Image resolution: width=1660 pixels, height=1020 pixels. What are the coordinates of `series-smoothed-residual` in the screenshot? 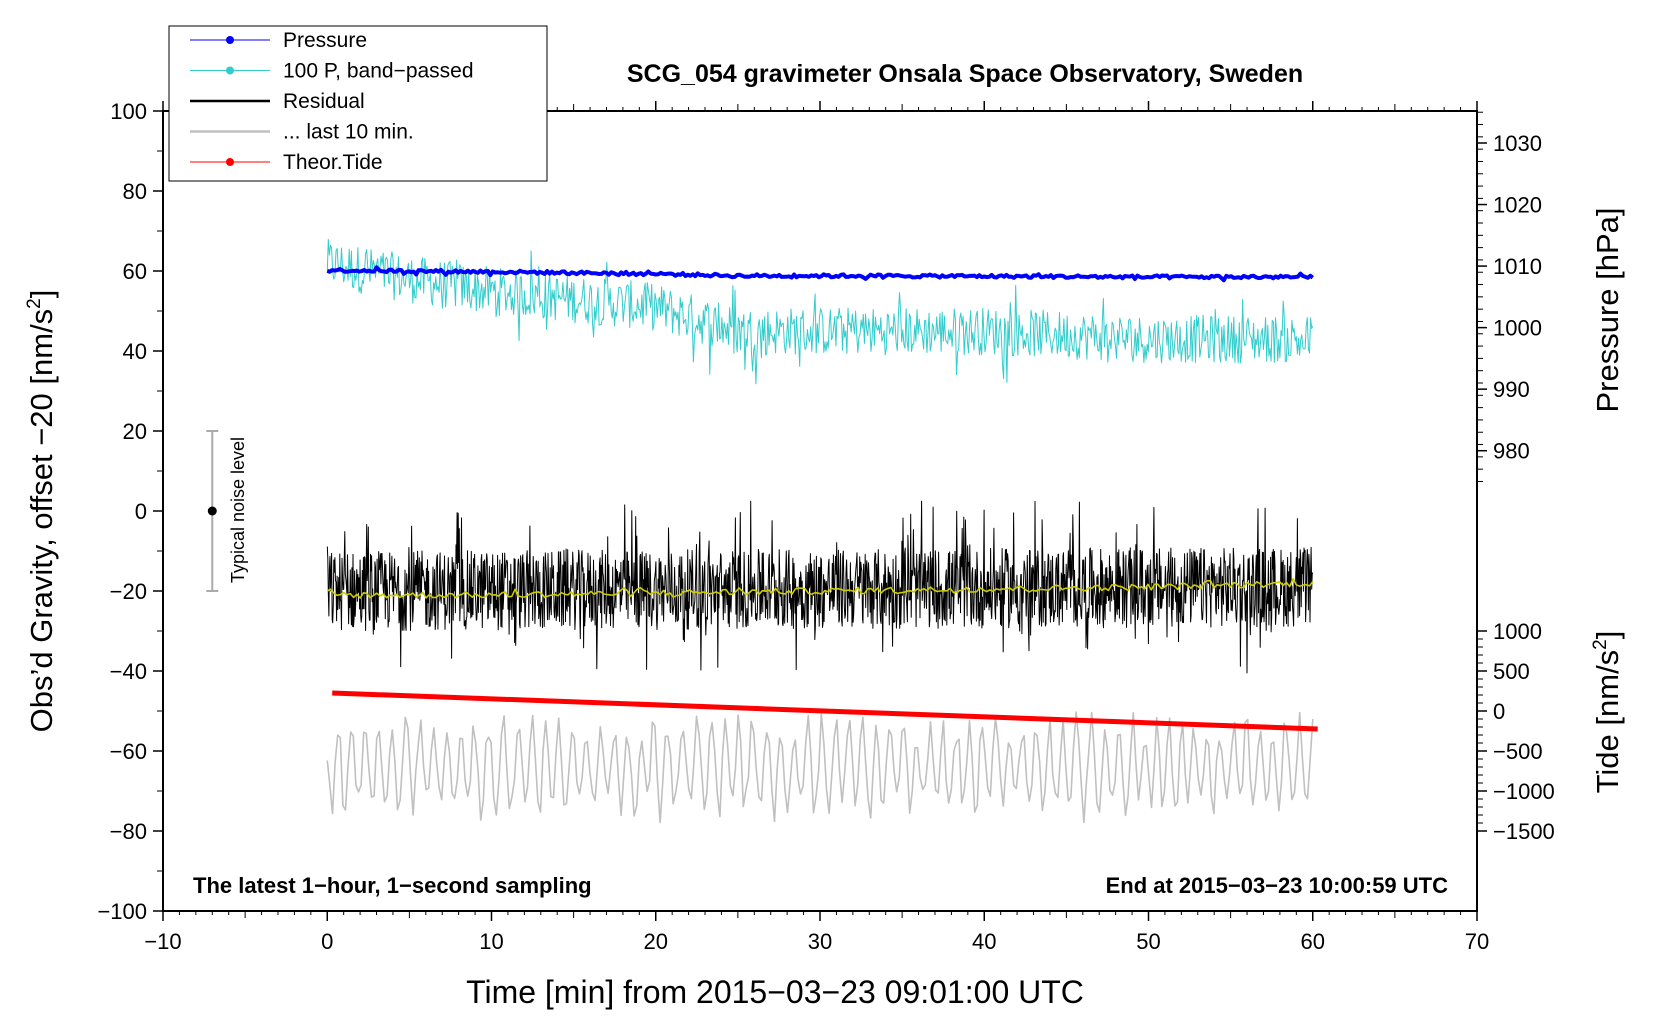 It's located at (820, 588).